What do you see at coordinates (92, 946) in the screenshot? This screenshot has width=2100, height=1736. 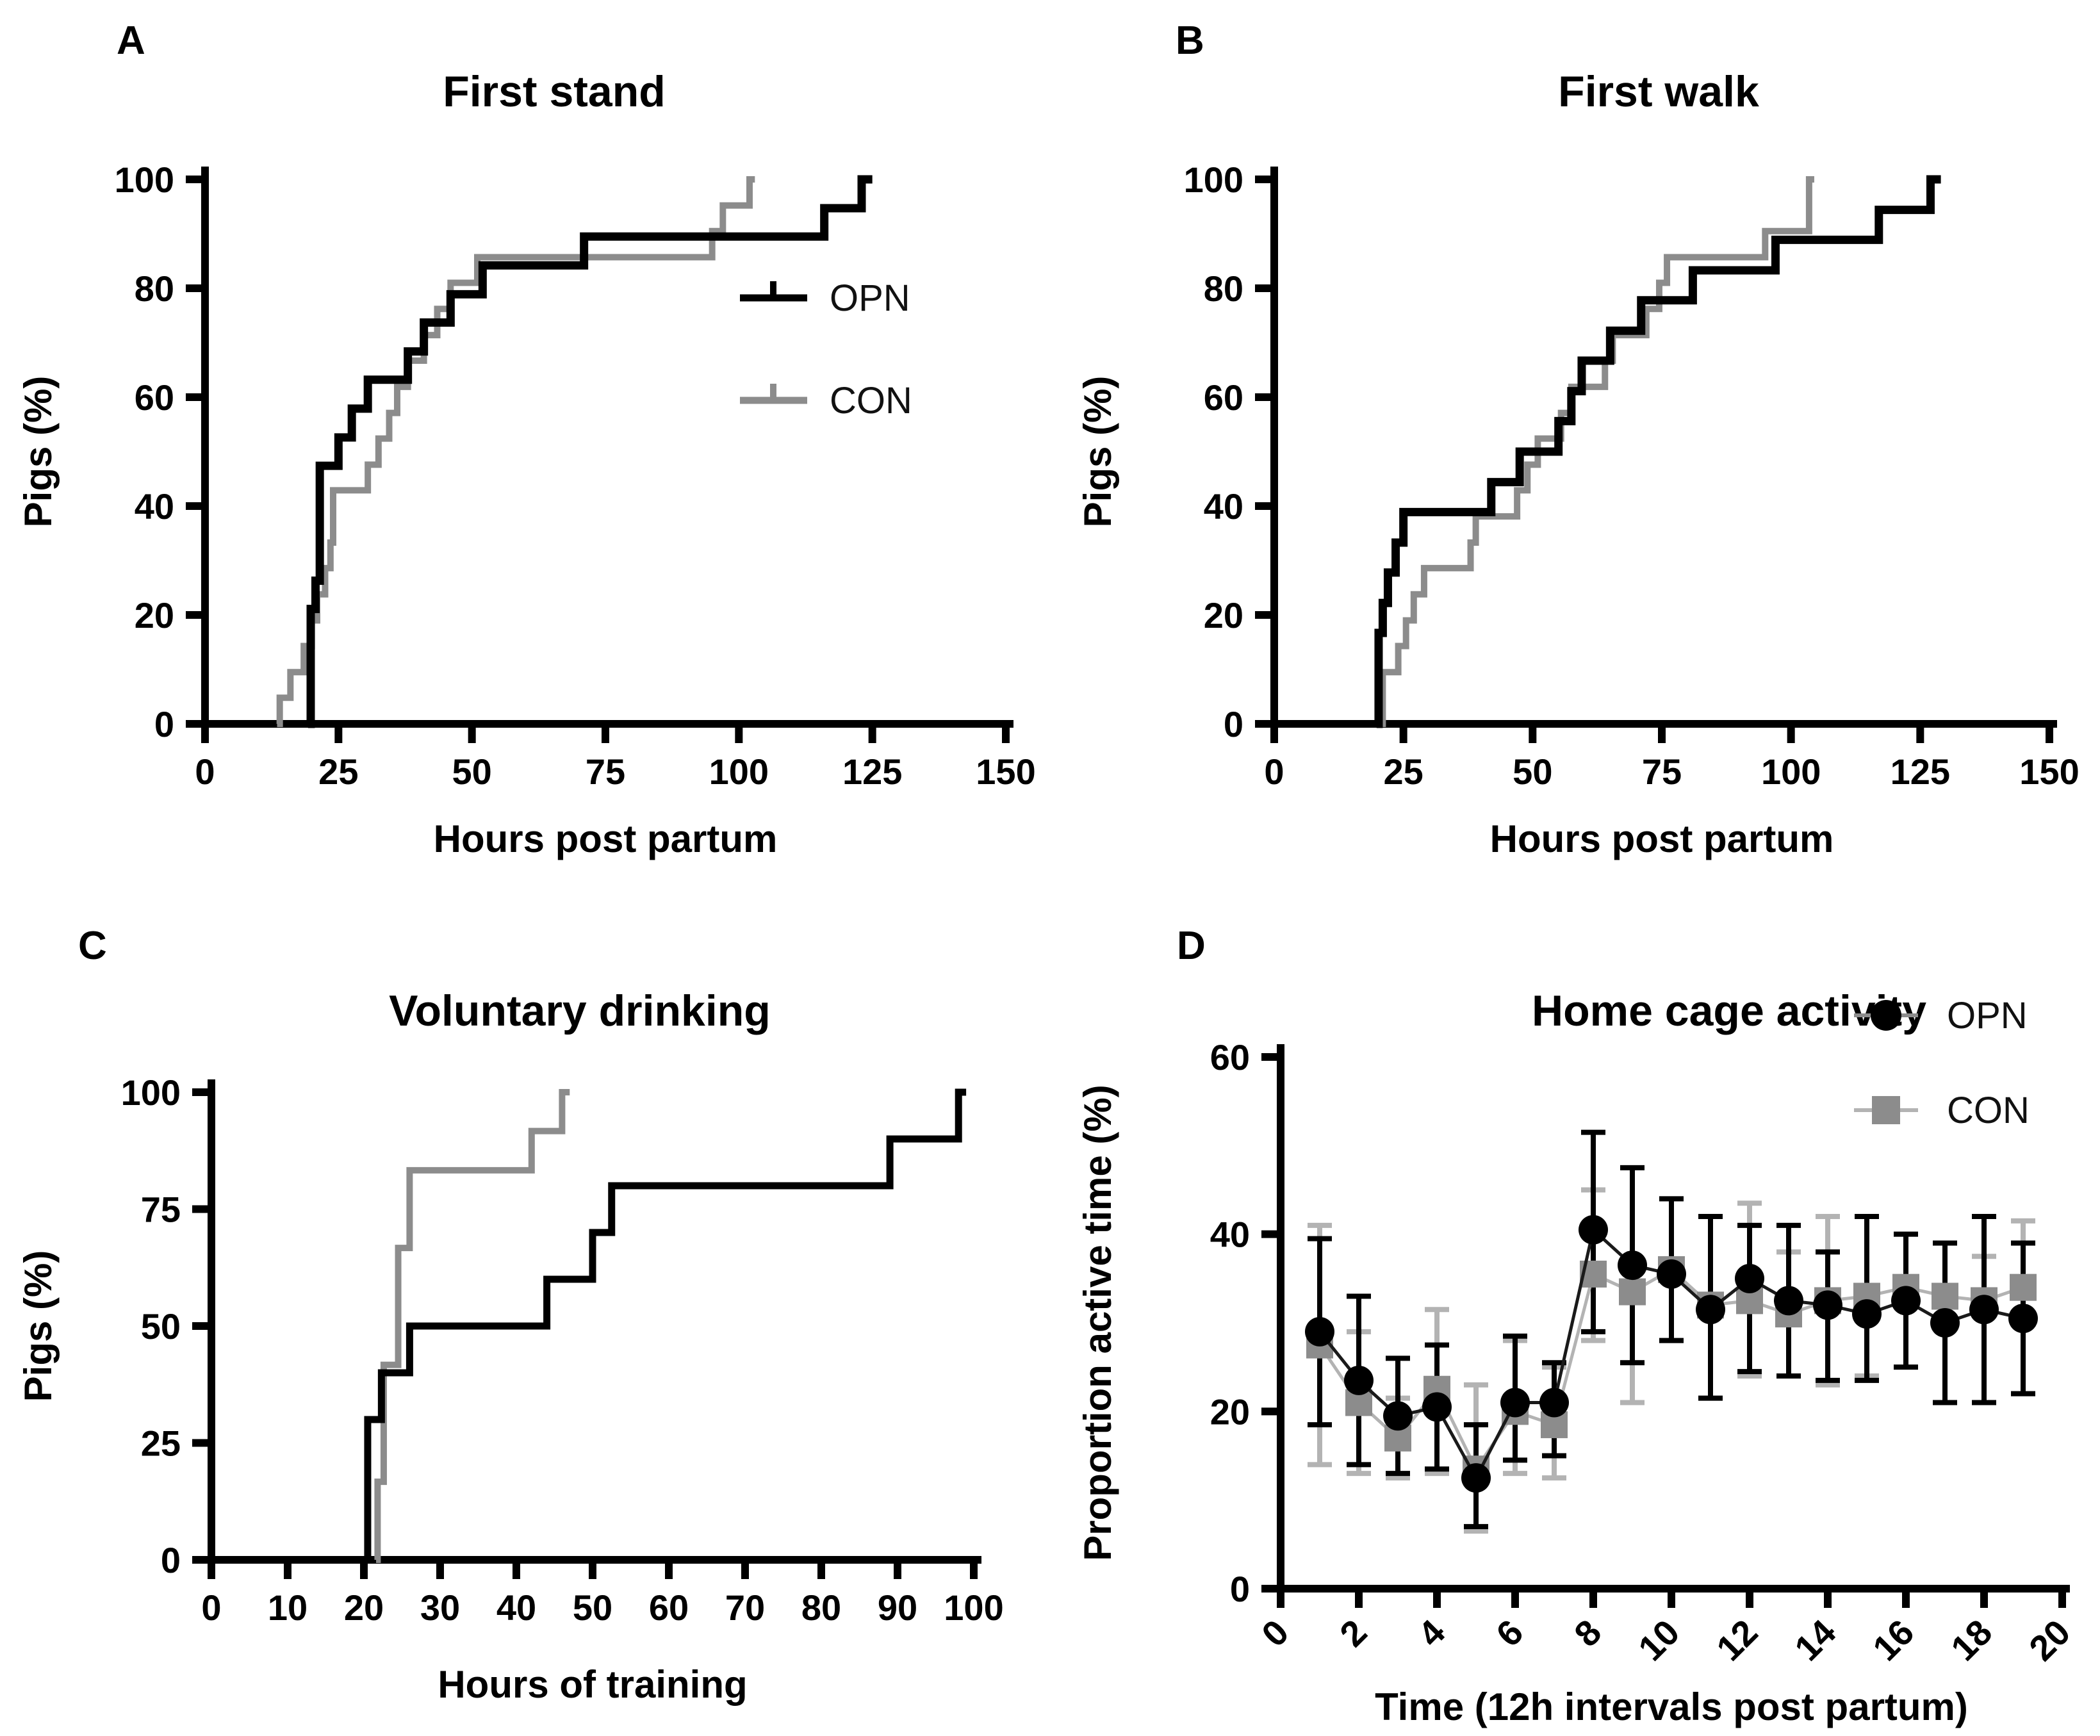 I see `panel-letter-c: C` at bounding box center [92, 946].